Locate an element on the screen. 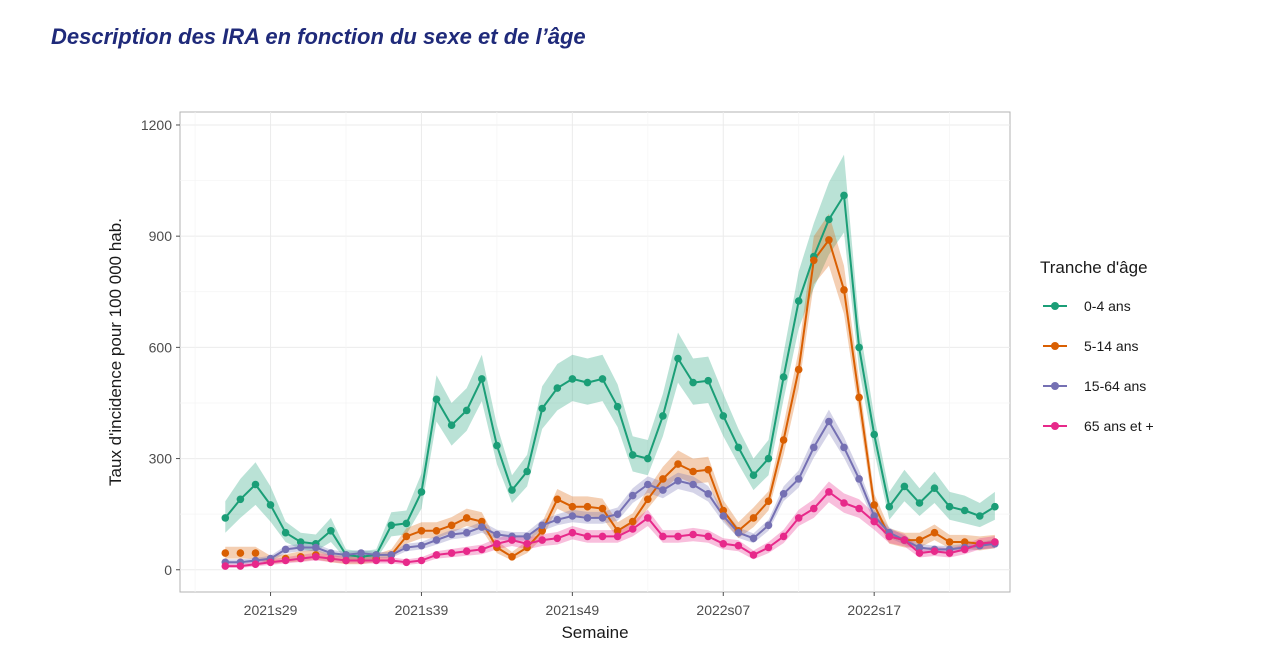 The image size is (1267, 654). legend-key-point is located at coordinates (1055, 426).